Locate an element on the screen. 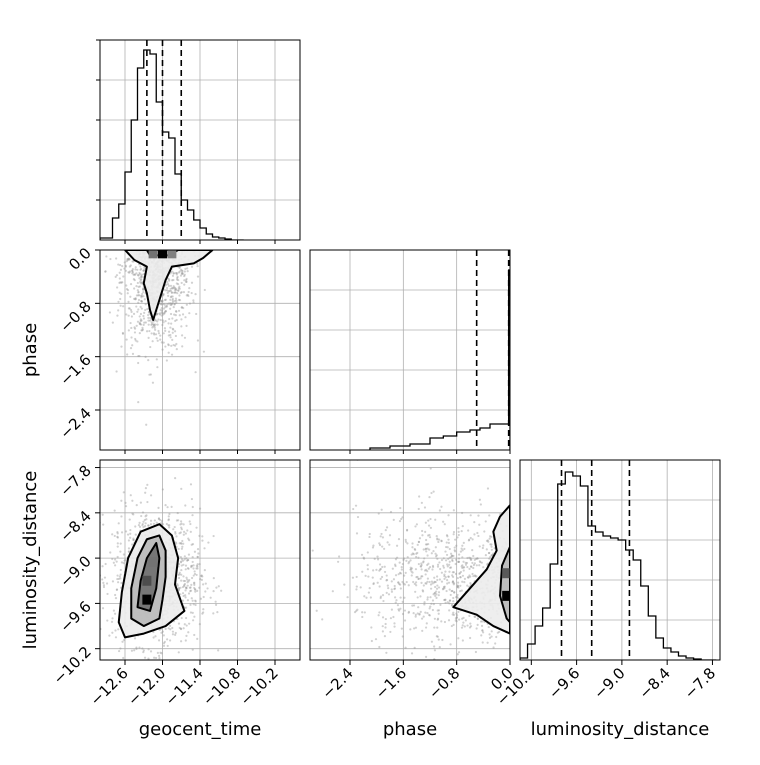 The image size is (760, 765). x-tick-label: −1.6 is located at coordinates (391, 683).